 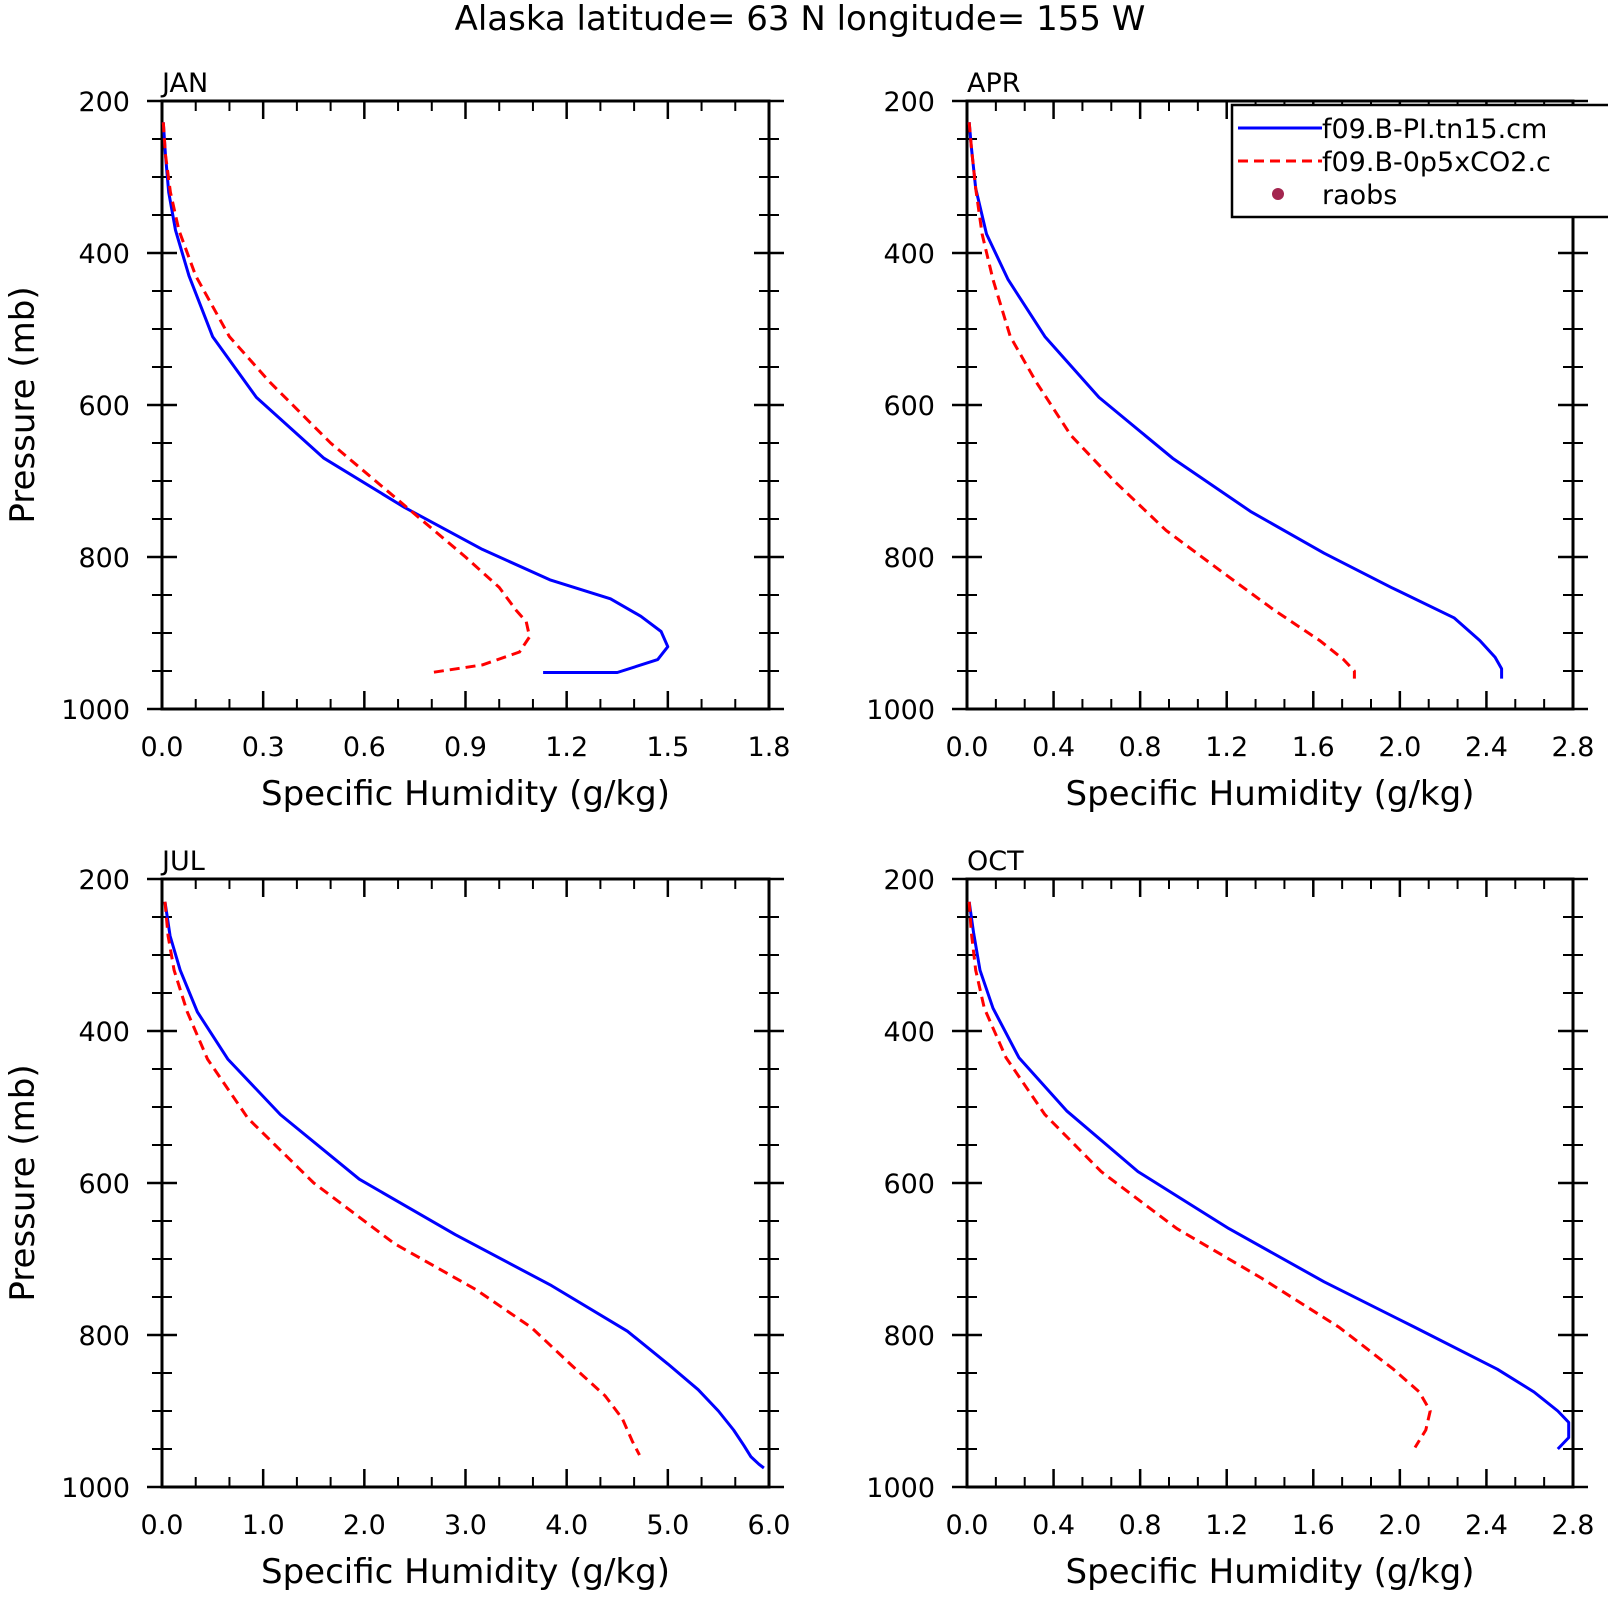 What do you see at coordinates (667, 1525) in the screenshot?
I see `x-tick-label: 5.0` at bounding box center [667, 1525].